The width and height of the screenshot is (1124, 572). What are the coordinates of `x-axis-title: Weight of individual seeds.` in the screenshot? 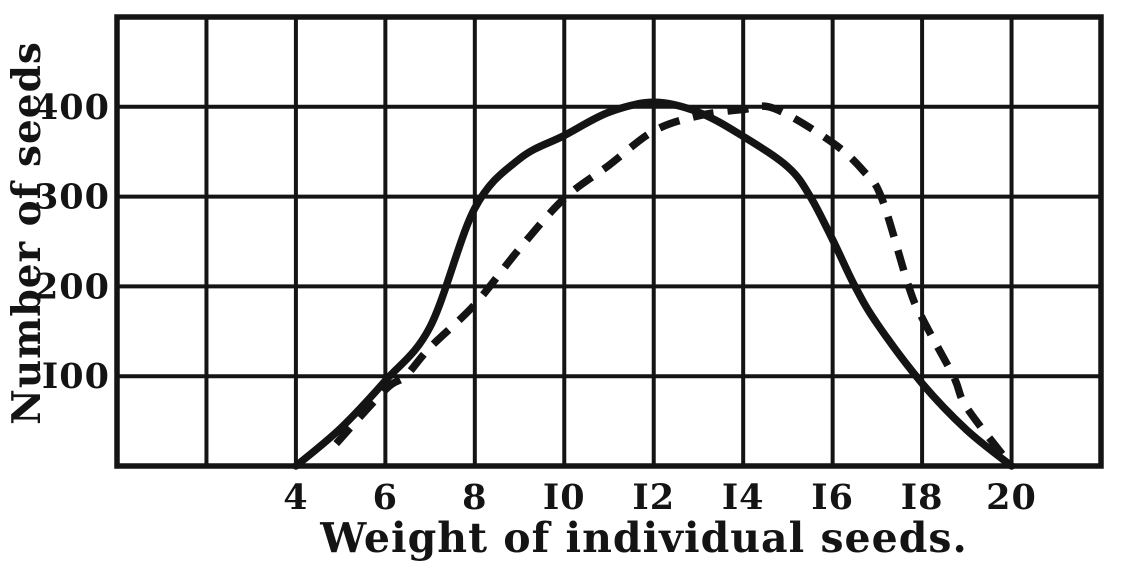 It's located at (643, 538).